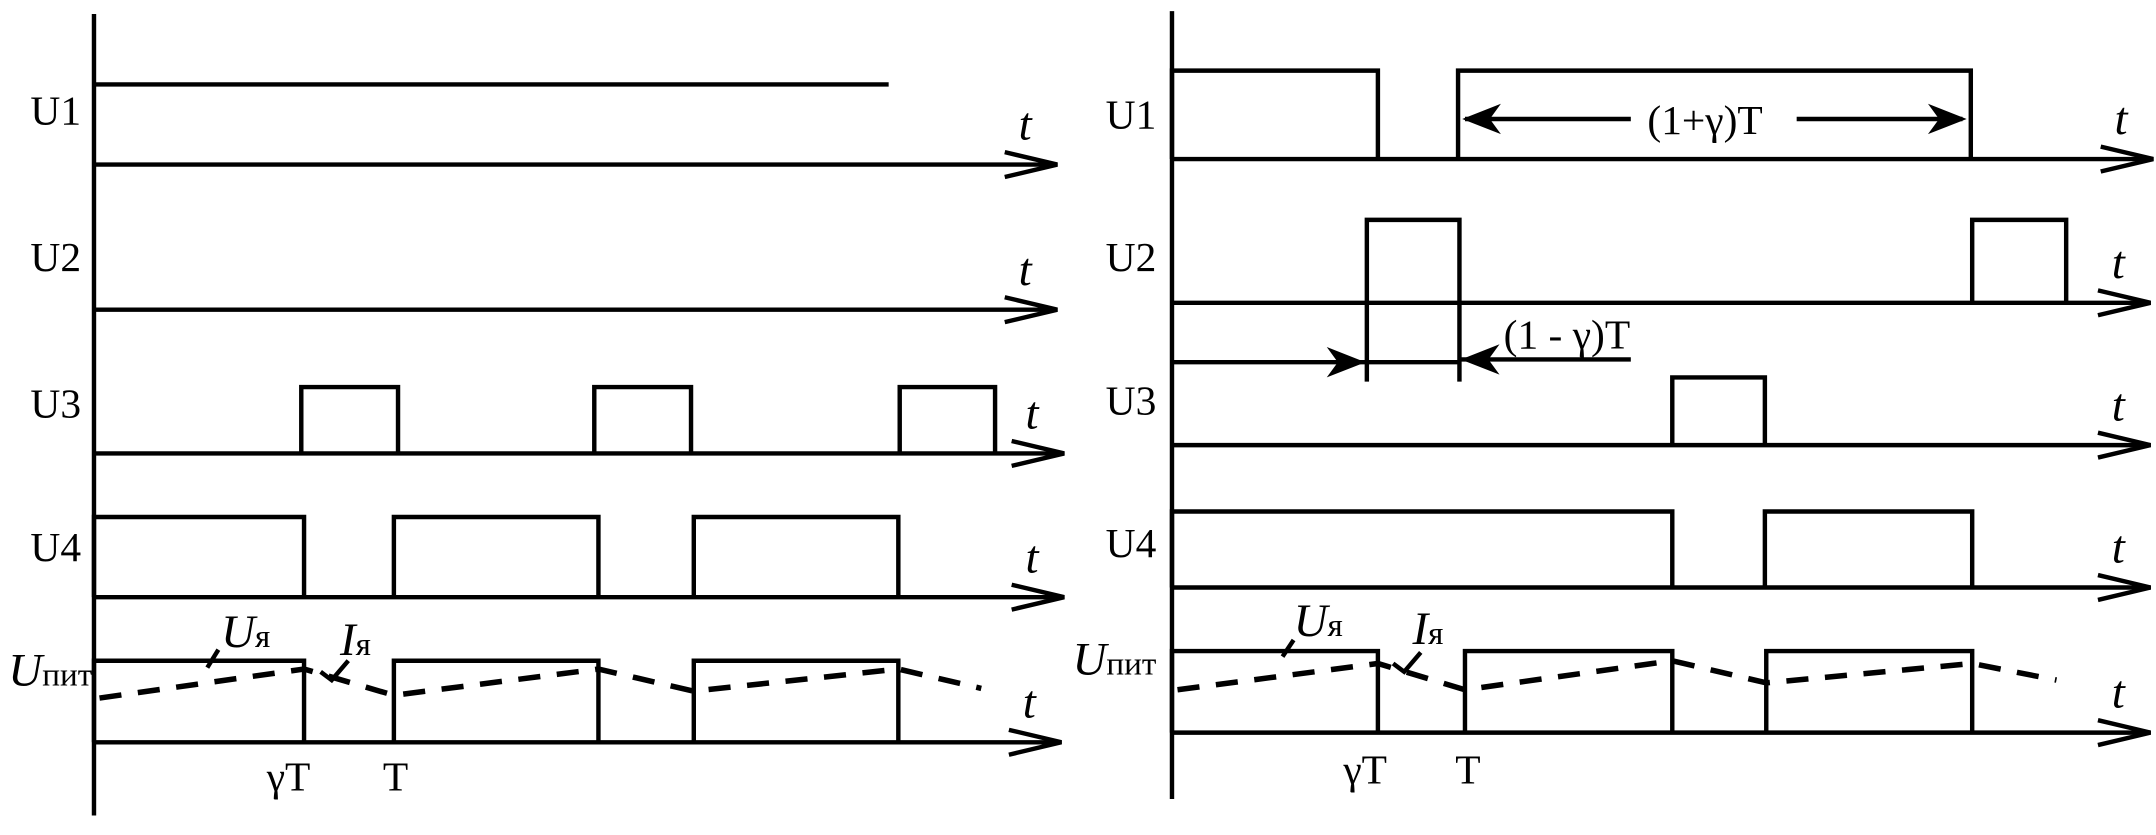  What do you see at coordinates (1467, 770) in the screenshot?
I see `tick-t-right: T` at bounding box center [1467, 770].